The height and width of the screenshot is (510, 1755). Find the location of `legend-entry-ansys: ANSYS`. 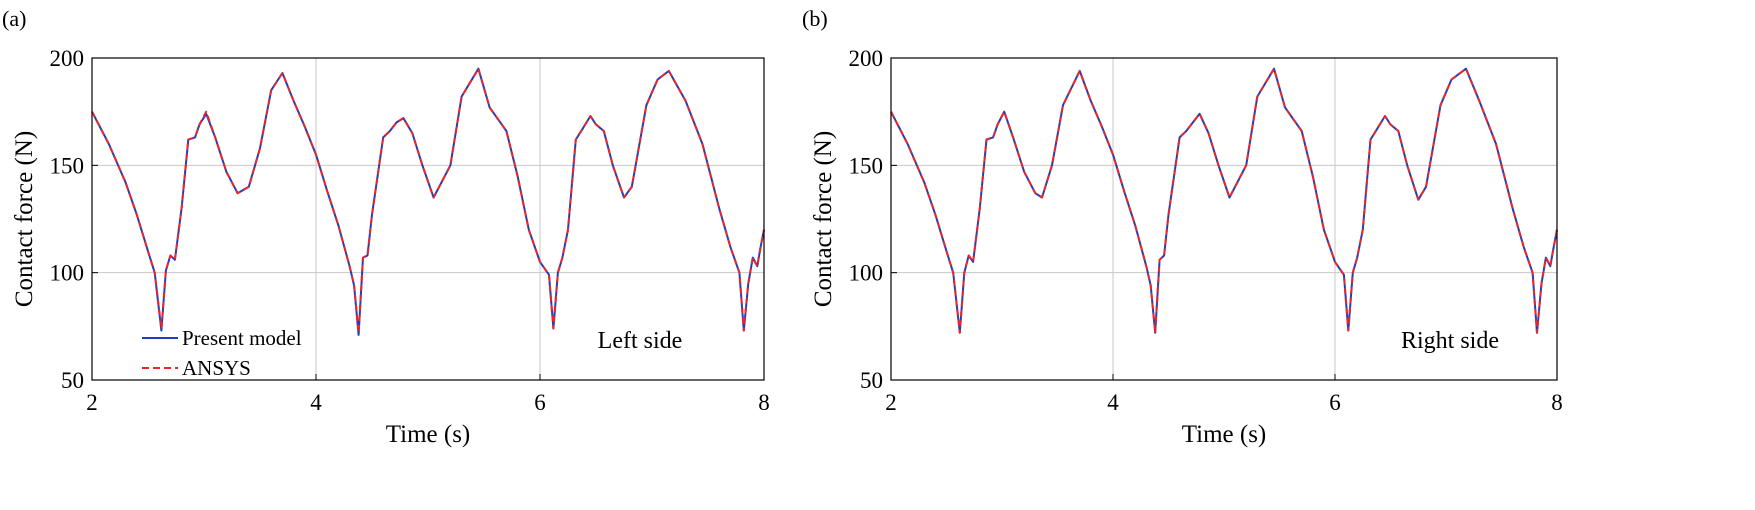

legend-entry-ansys: ANSYS is located at coordinates (216, 368).